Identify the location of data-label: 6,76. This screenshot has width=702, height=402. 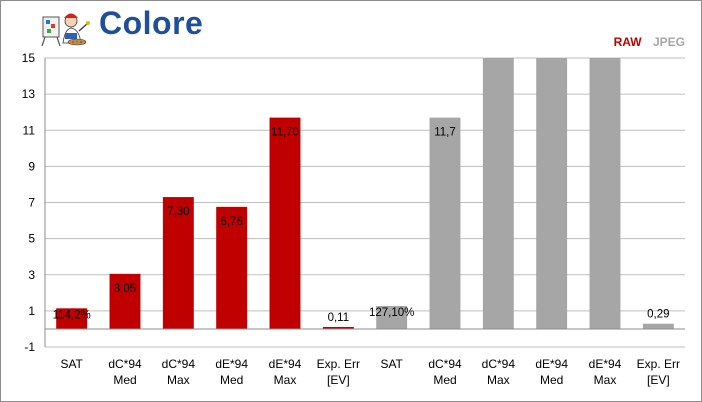
(231, 222).